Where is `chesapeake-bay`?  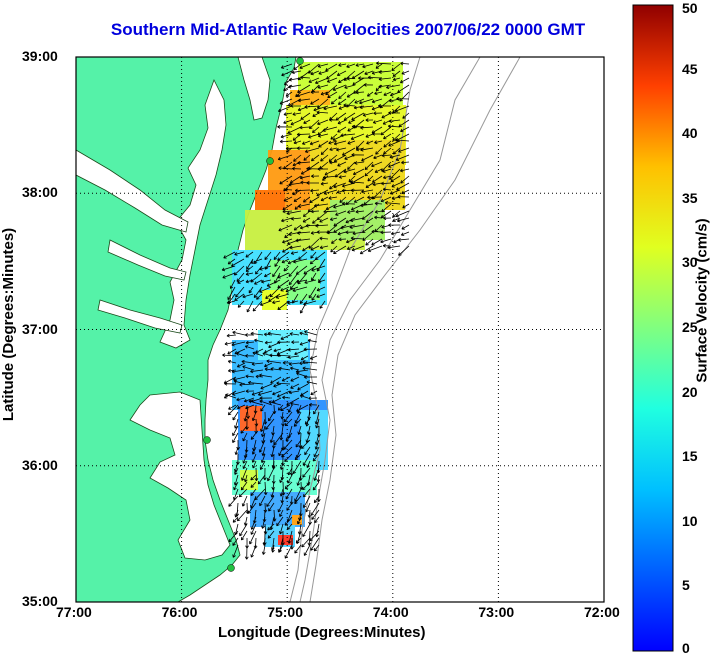 chesapeake-bay is located at coordinates (193, 213).